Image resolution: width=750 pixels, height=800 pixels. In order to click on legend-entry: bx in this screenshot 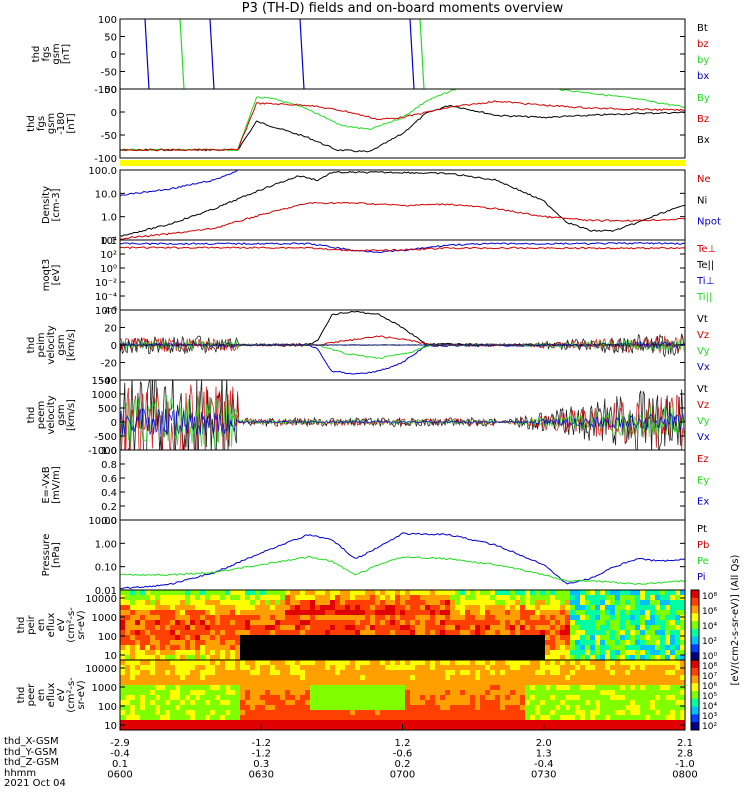, I will do `click(703, 76)`.